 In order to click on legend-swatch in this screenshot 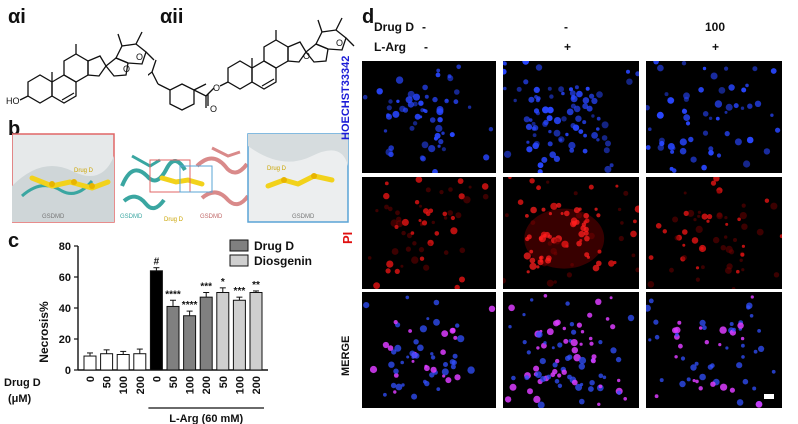, I will do `click(239, 260)`.